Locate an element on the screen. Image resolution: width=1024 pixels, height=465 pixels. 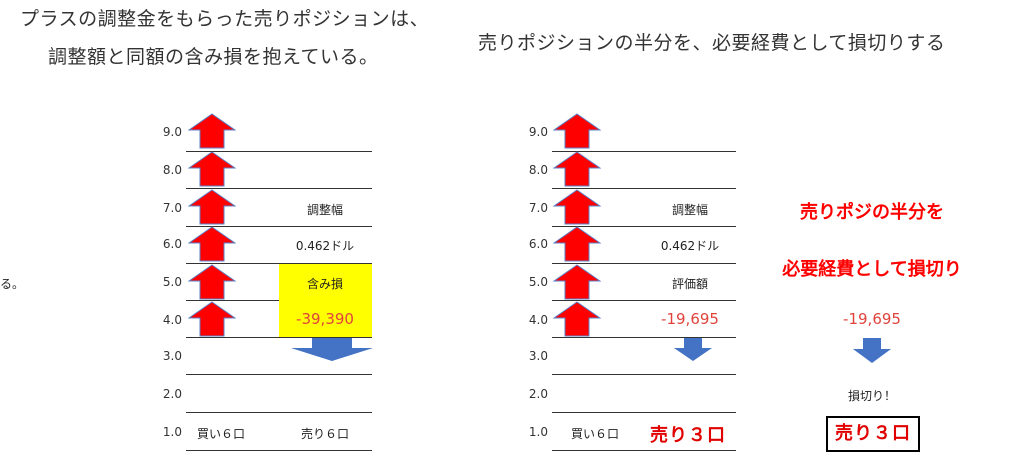
valuation-value: -19,695 is located at coordinates (690, 319).